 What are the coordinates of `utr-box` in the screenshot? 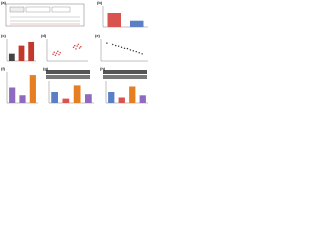 It's located at (61, 9).